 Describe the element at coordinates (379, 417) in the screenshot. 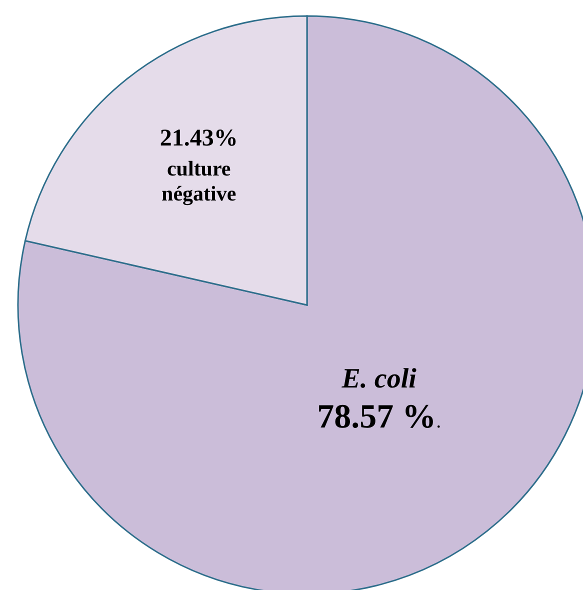

I see `data-label: 78.57 %.` at that location.